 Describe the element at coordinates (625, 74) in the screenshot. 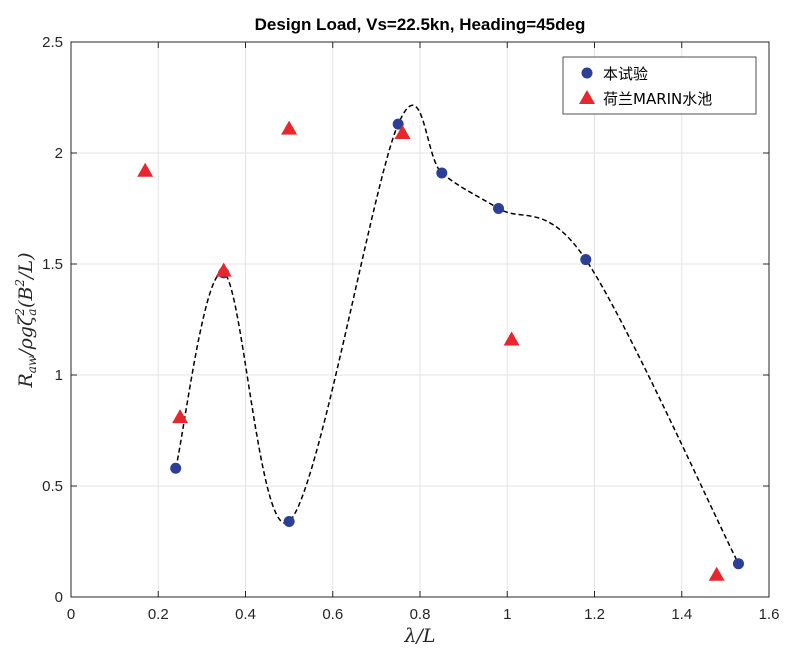

I see `legend-label-series-1: 本试验` at that location.